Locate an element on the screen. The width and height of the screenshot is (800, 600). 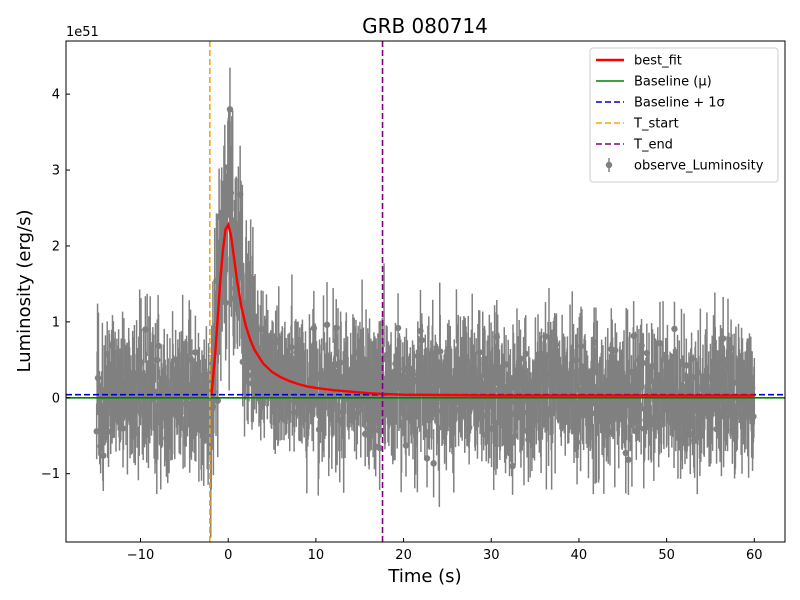
legend-box is located at coordinates (684, 115).